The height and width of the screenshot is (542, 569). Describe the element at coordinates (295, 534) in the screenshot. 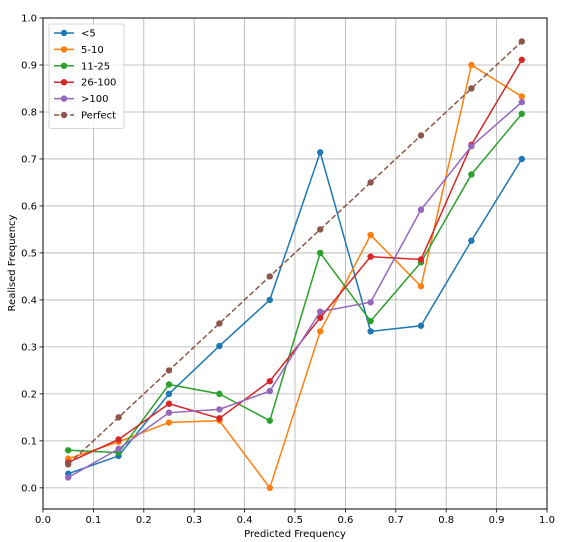

I see `x-axis-label: Predicted Frequency` at that location.